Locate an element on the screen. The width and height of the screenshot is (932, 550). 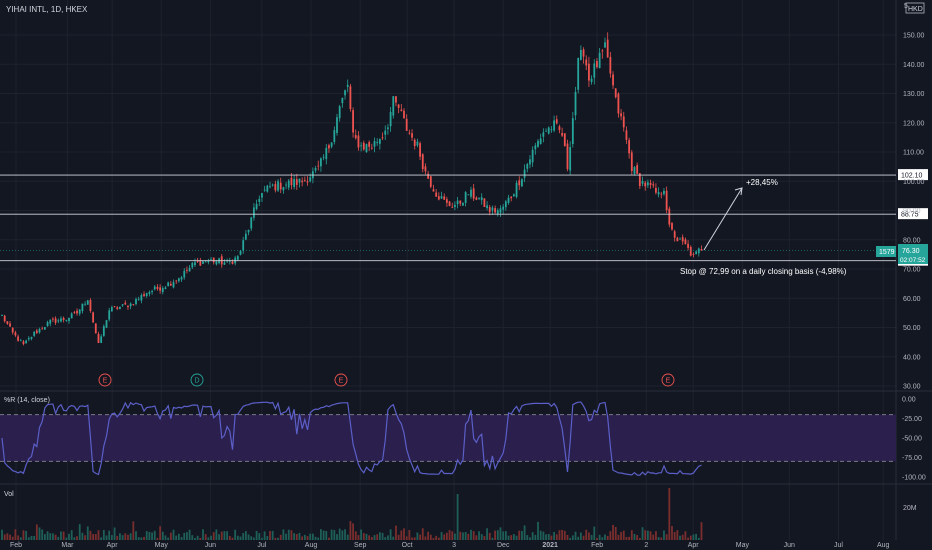
wr-tick-label: -25.00 is located at coordinates (912, 419).